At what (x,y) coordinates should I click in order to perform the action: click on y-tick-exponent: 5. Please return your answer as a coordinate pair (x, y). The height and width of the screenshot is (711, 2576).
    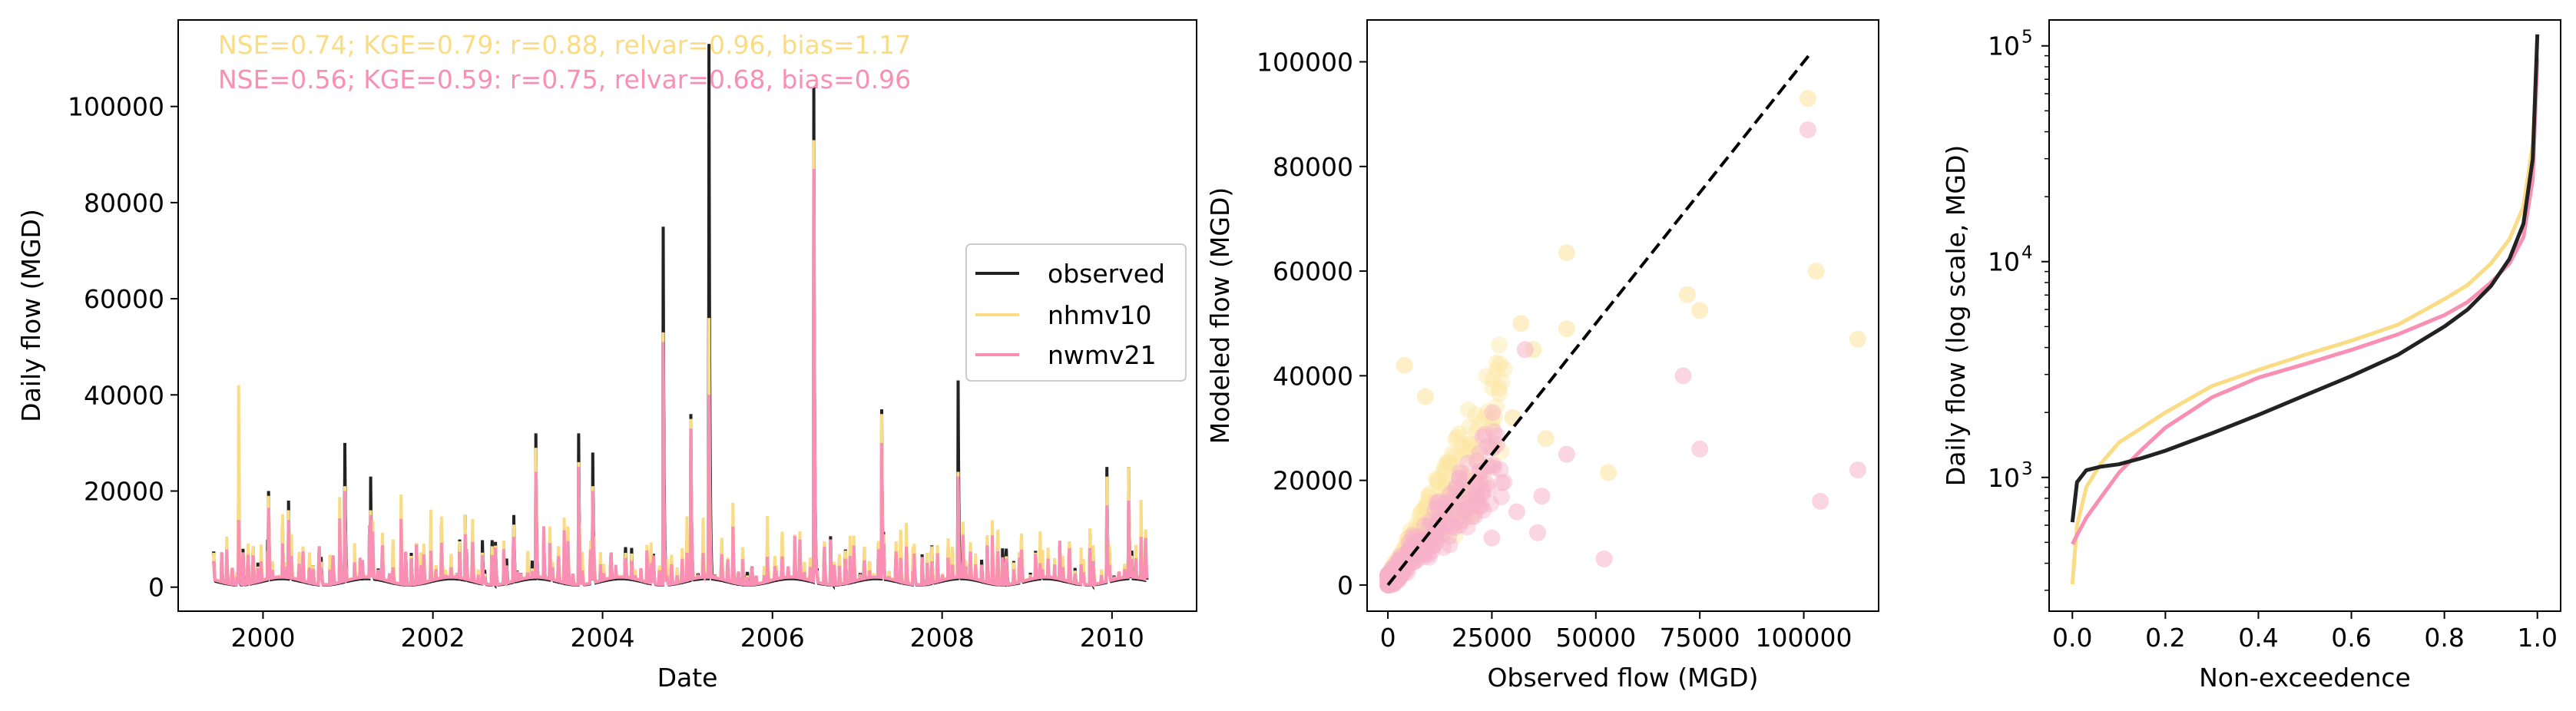
    Looking at the image, I should click on (2027, 38).